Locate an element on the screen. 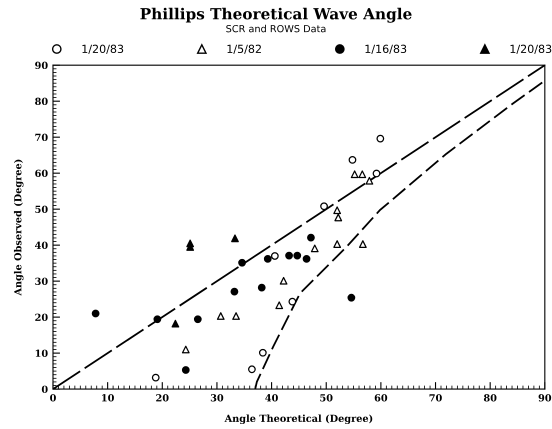  y-axis-title: Angle Observed (Degree) is located at coordinates (19, 228).